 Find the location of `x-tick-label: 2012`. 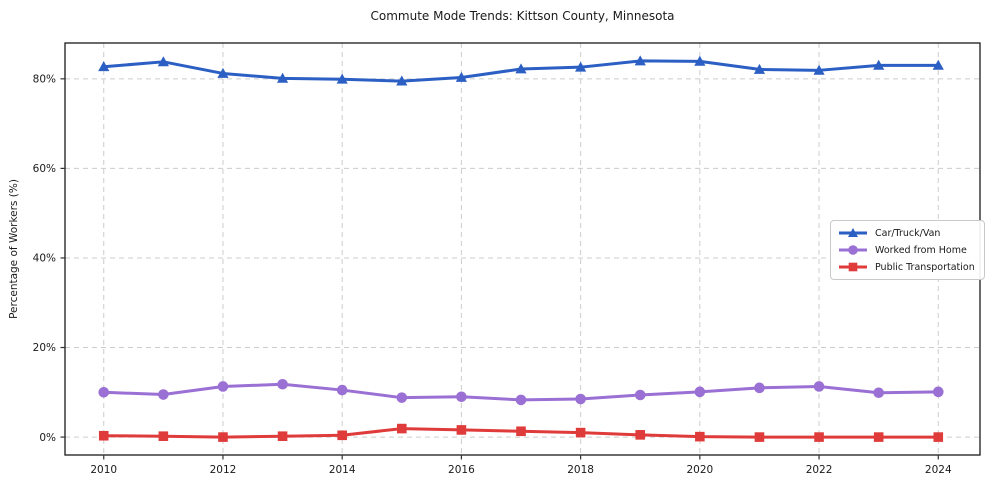

x-tick-label: 2012 is located at coordinates (223, 470).